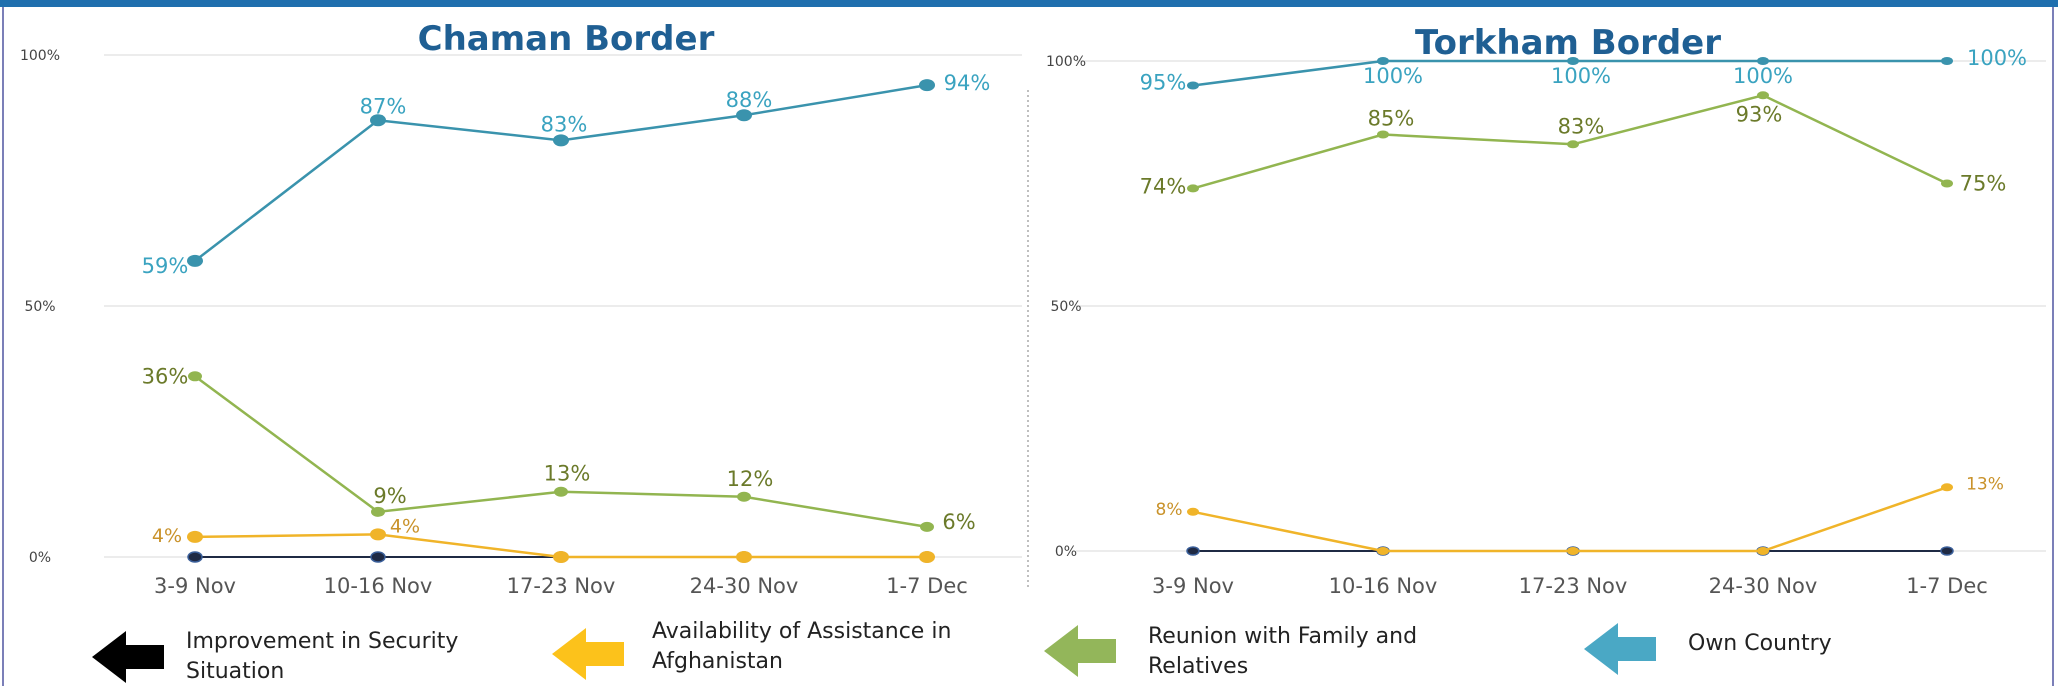 The width and height of the screenshot is (2058, 688). Describe the element at coordinates (749, 100) in the screenshot. I see `data-label: 88%` at that location.